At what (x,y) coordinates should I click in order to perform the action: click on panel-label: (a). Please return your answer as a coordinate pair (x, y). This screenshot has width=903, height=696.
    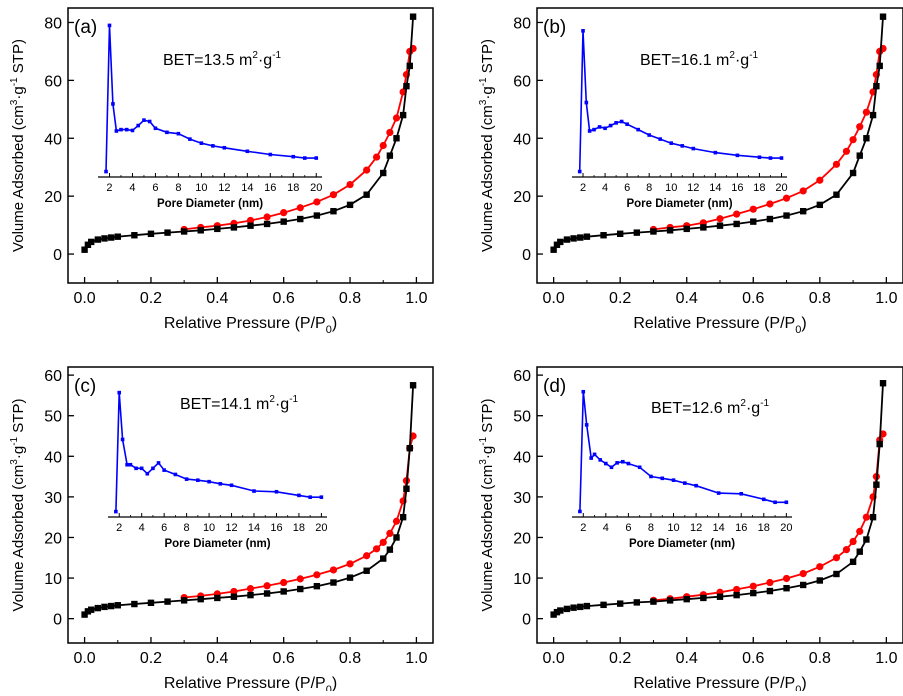
    Looking at the image, I should click on (85, 27).